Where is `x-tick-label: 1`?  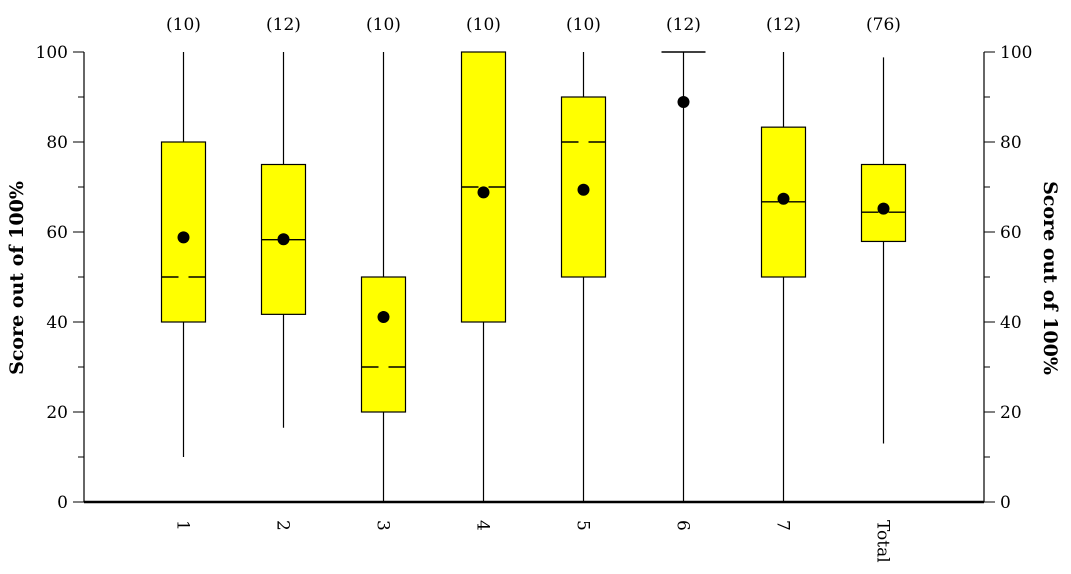
x-tick-label: 1 is located at coordinates (183, 525).